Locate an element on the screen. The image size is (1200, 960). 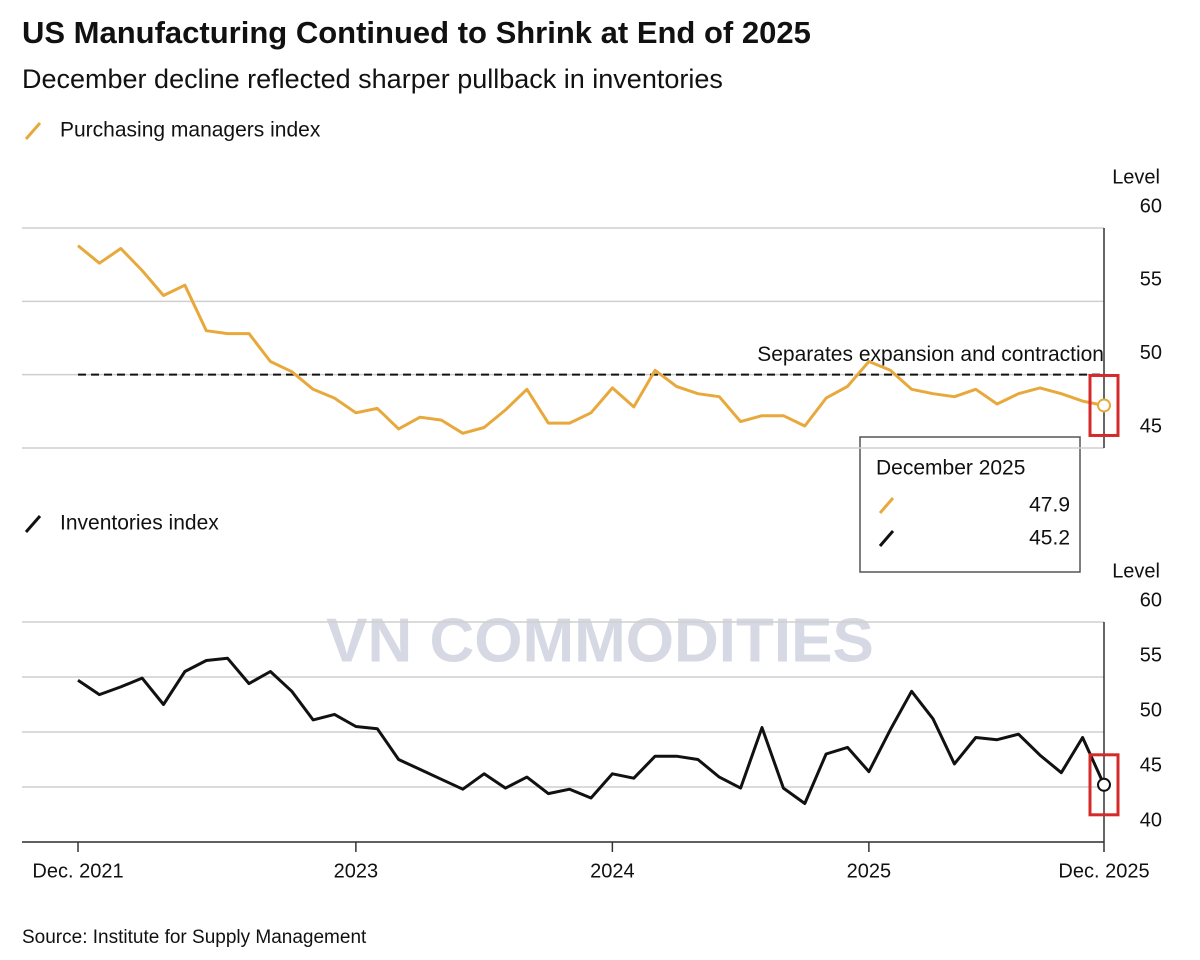
y-tick-label: 40 is located at coordinates (1151, 820).